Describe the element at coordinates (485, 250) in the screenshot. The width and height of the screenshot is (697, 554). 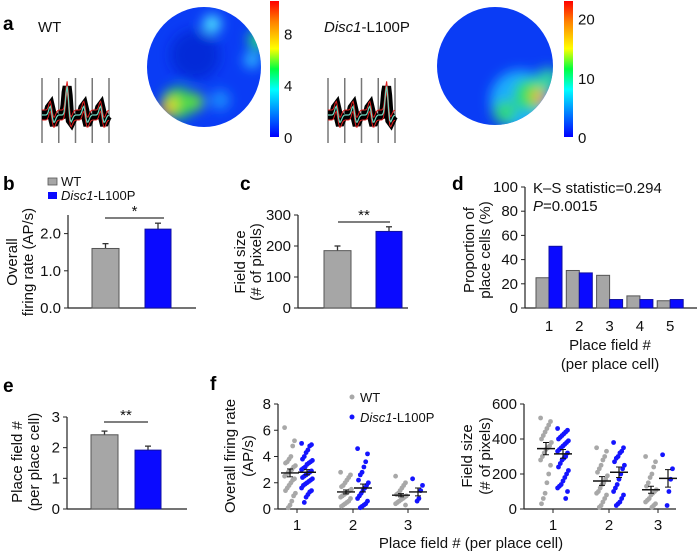
I see `d-ylabel-2: place cells (%)` at that location.